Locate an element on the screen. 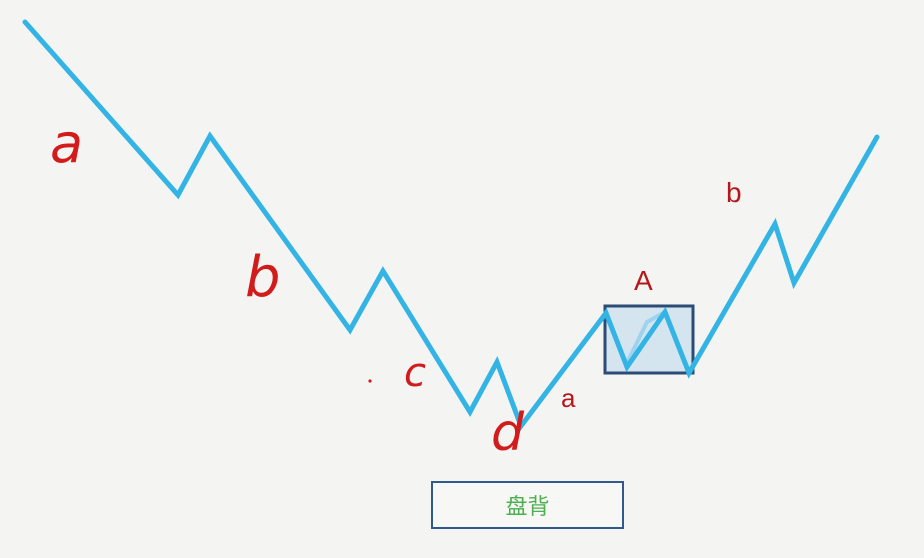 The height and width of the screenshot is (558, 924). stray-dot is located at coordinates (370, 381).